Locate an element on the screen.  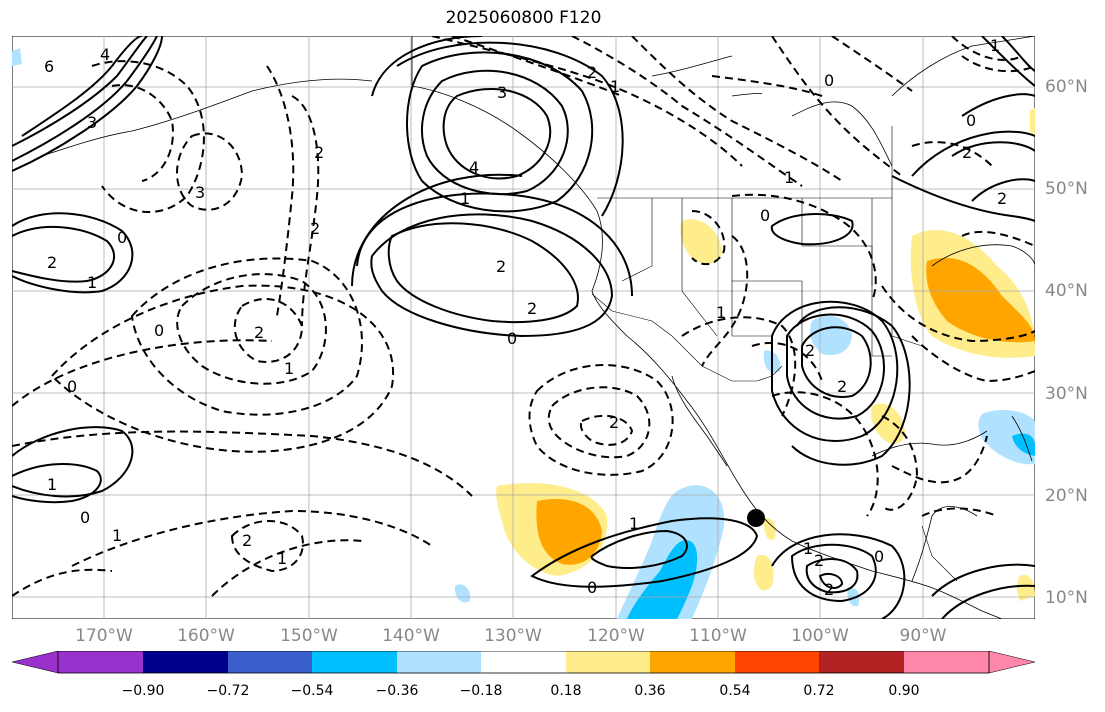
lon-label-170w: 170°W is located at coordinates (104, 636).